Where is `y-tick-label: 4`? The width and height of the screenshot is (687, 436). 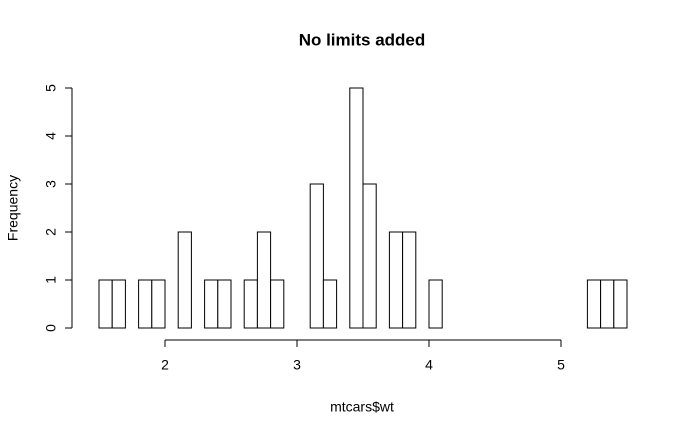 y-tick-label: 4 is located at coordinates (51, 136).